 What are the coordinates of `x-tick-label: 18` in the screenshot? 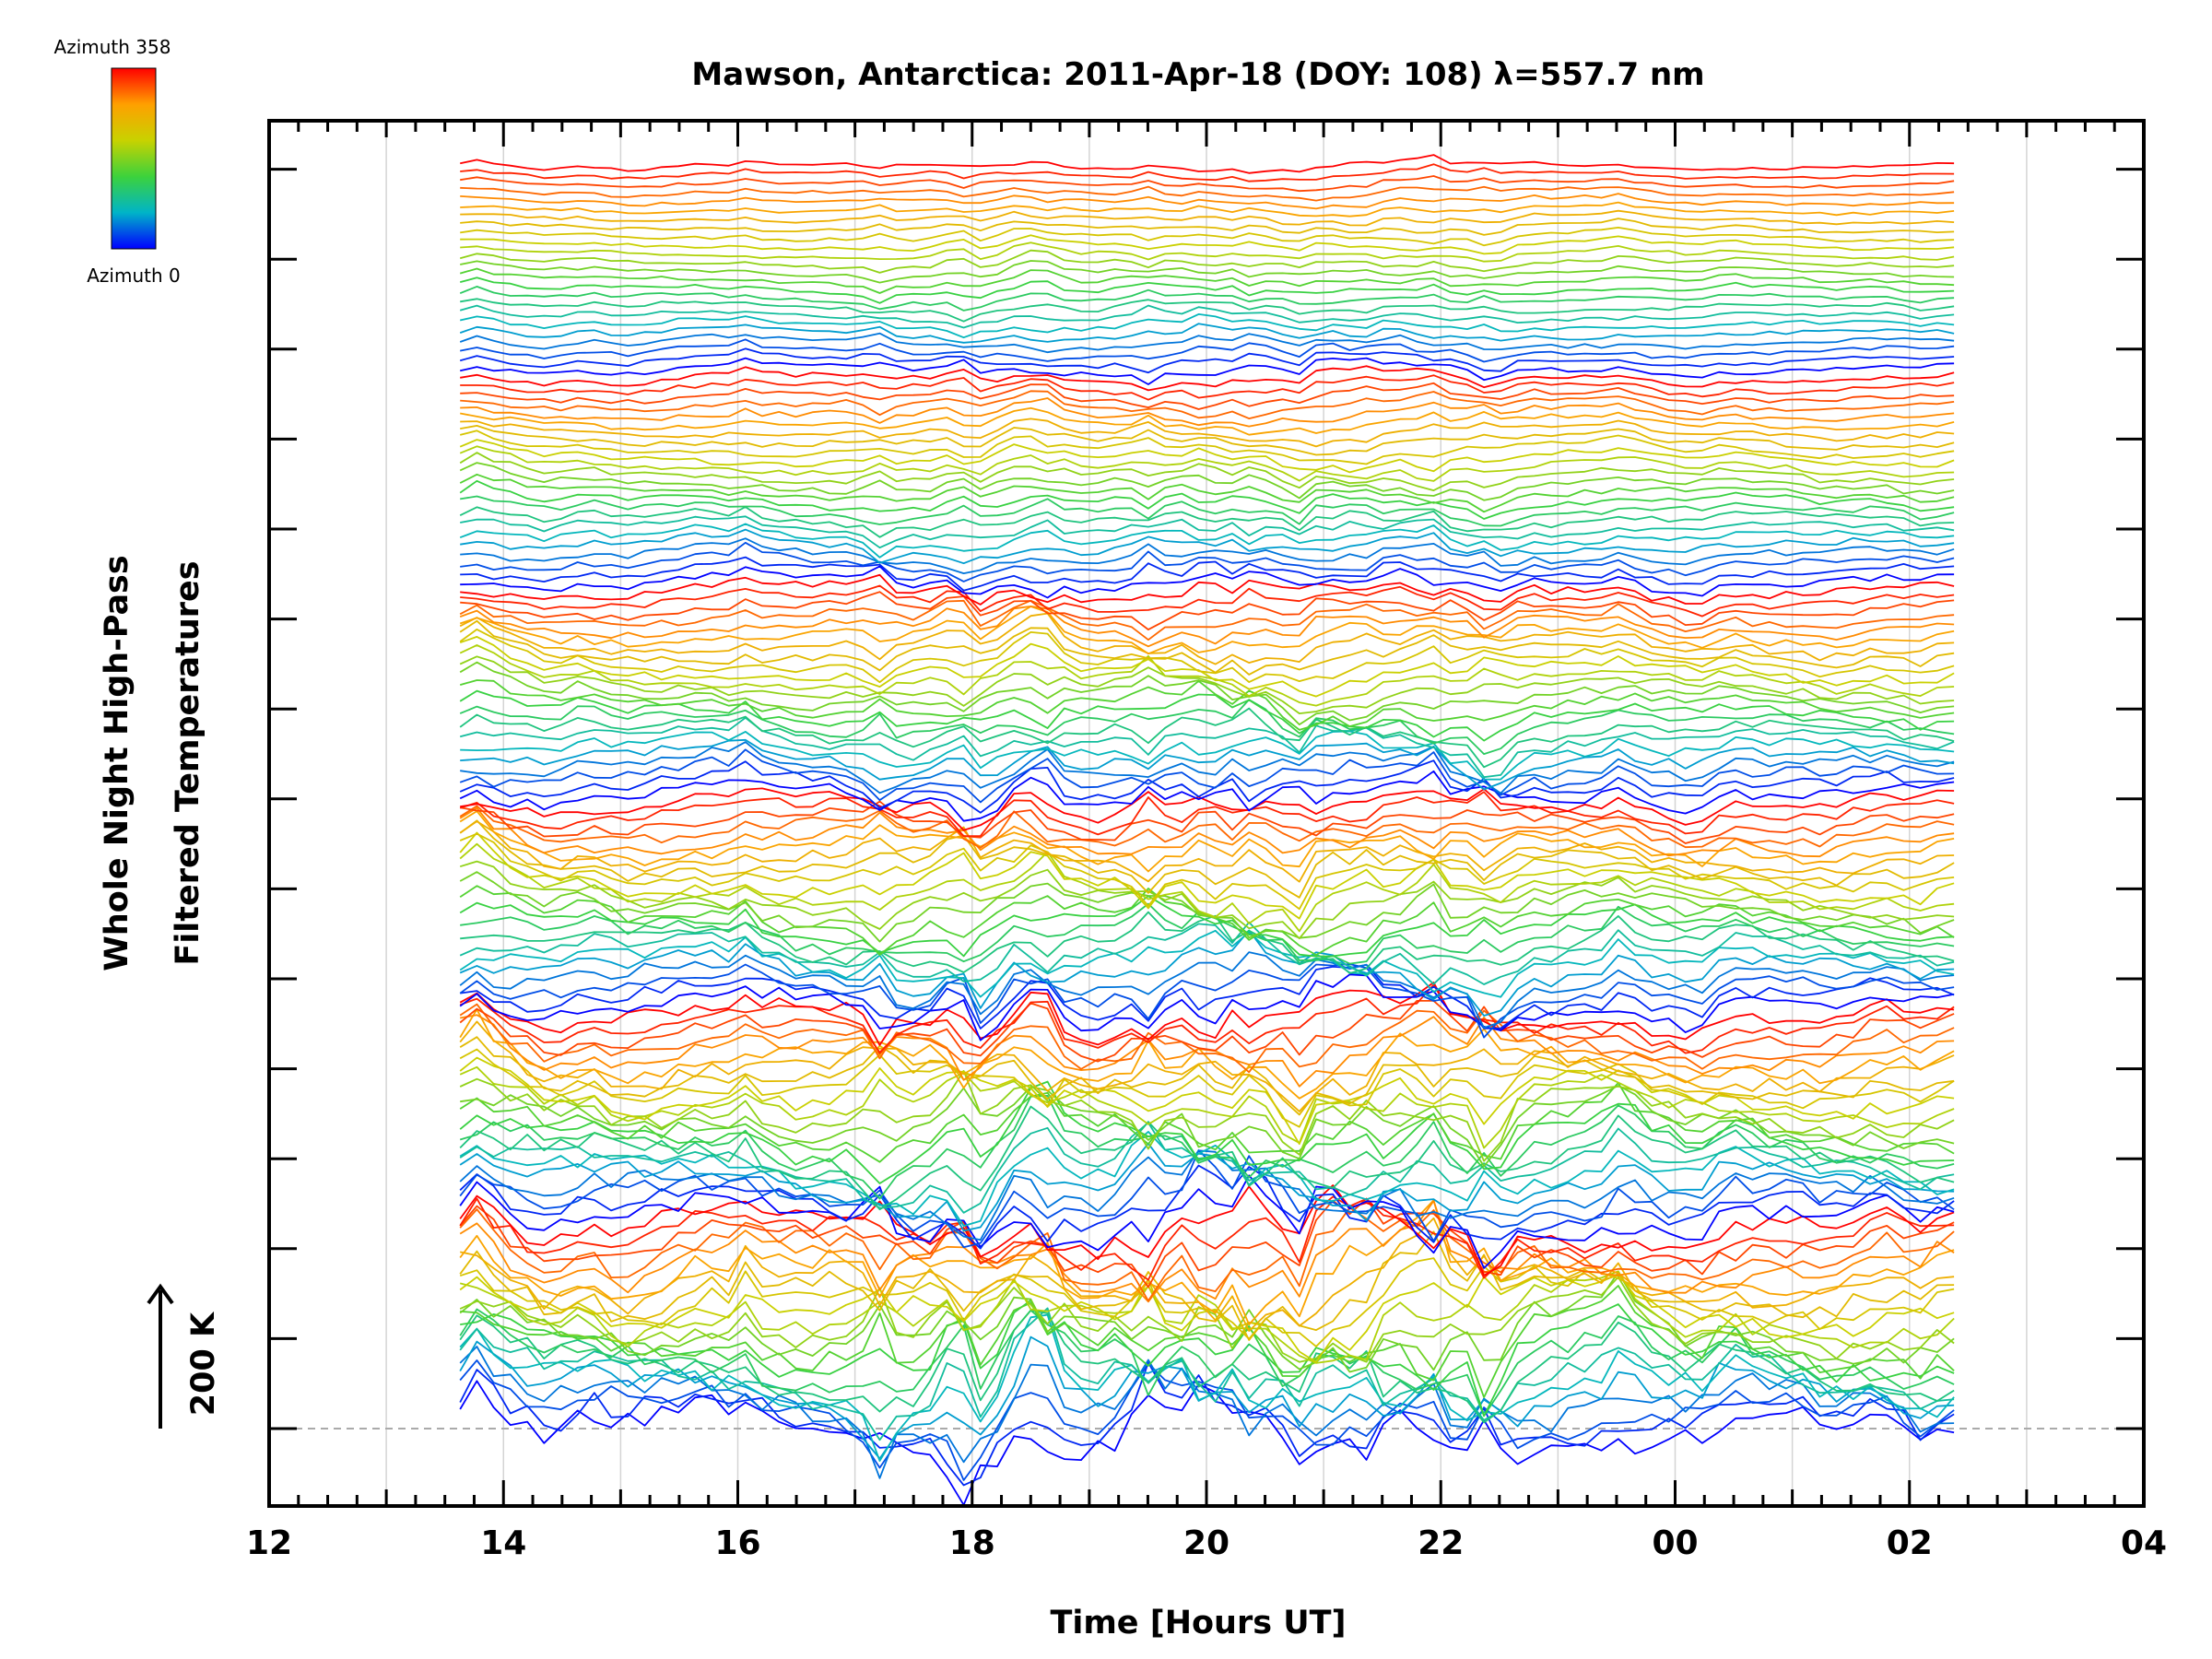 It's located at (972, 1543).